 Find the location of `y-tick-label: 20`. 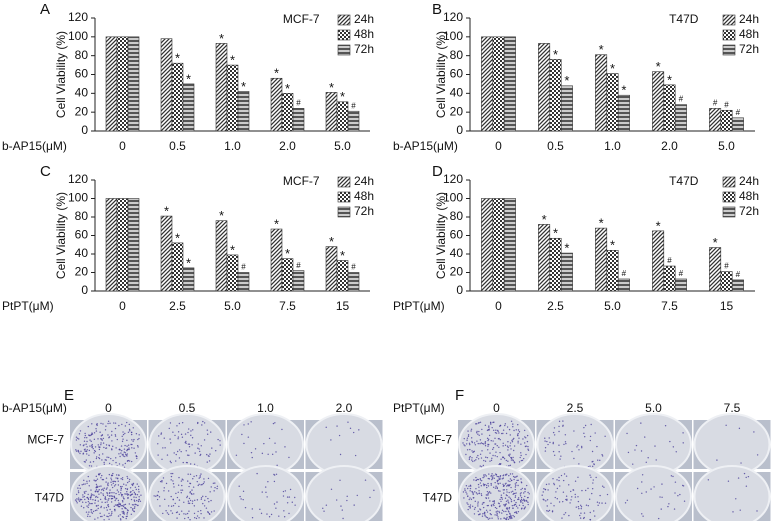

y-tick-label: 20 is located at coordinates (82, 111).